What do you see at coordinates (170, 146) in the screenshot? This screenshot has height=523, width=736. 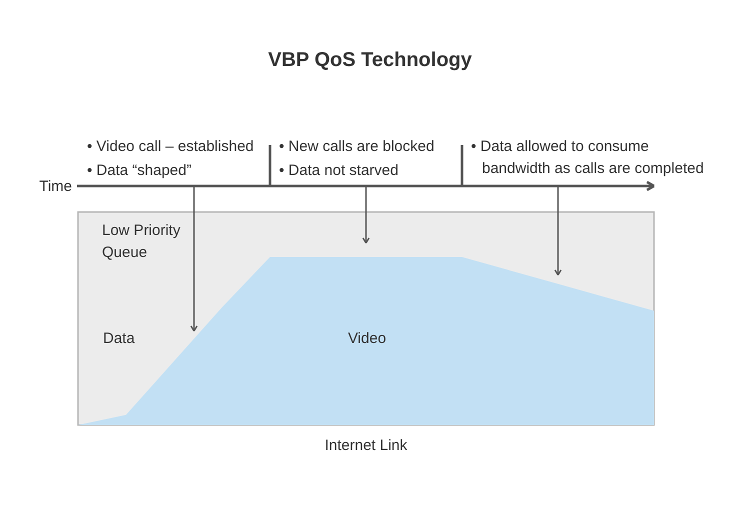 I see `text: • Video call – established` at bounding box center [170, 146].